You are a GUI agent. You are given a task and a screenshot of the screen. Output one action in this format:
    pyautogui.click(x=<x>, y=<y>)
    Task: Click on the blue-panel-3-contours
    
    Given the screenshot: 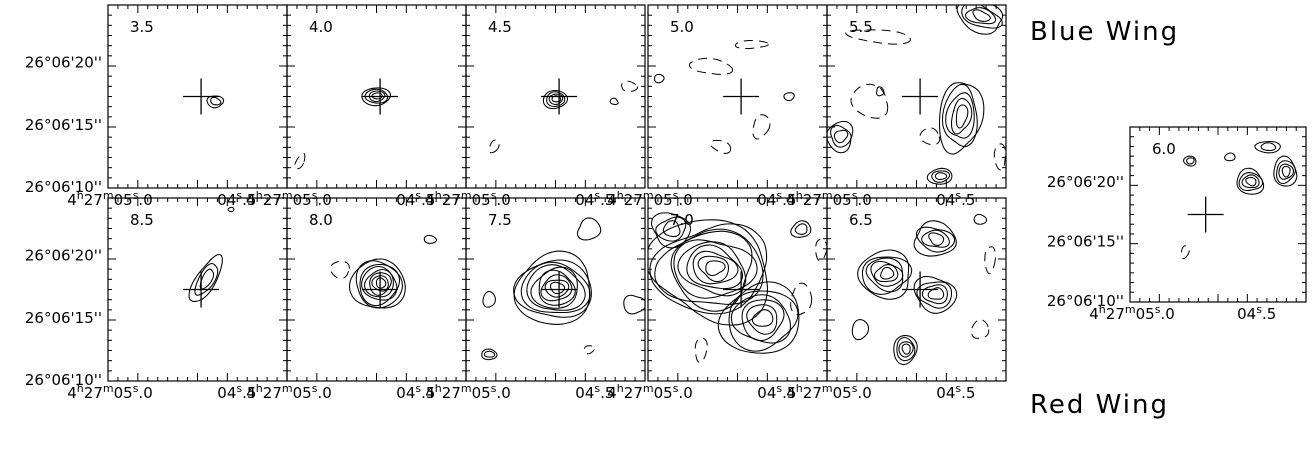 What is the action you would take?
    pyautogui.click(x=563, y=117)
    